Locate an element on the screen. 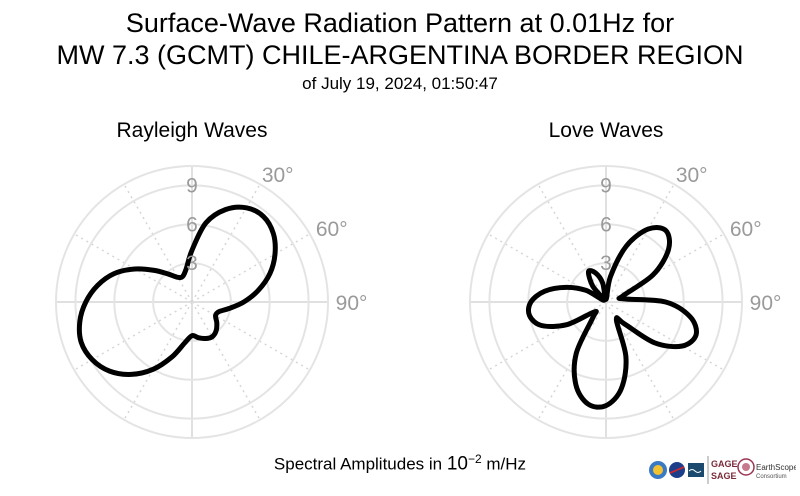 This screenshot has width=800, height=496. love-radial-tick-label: 9 is located at coordinates (606, 185).